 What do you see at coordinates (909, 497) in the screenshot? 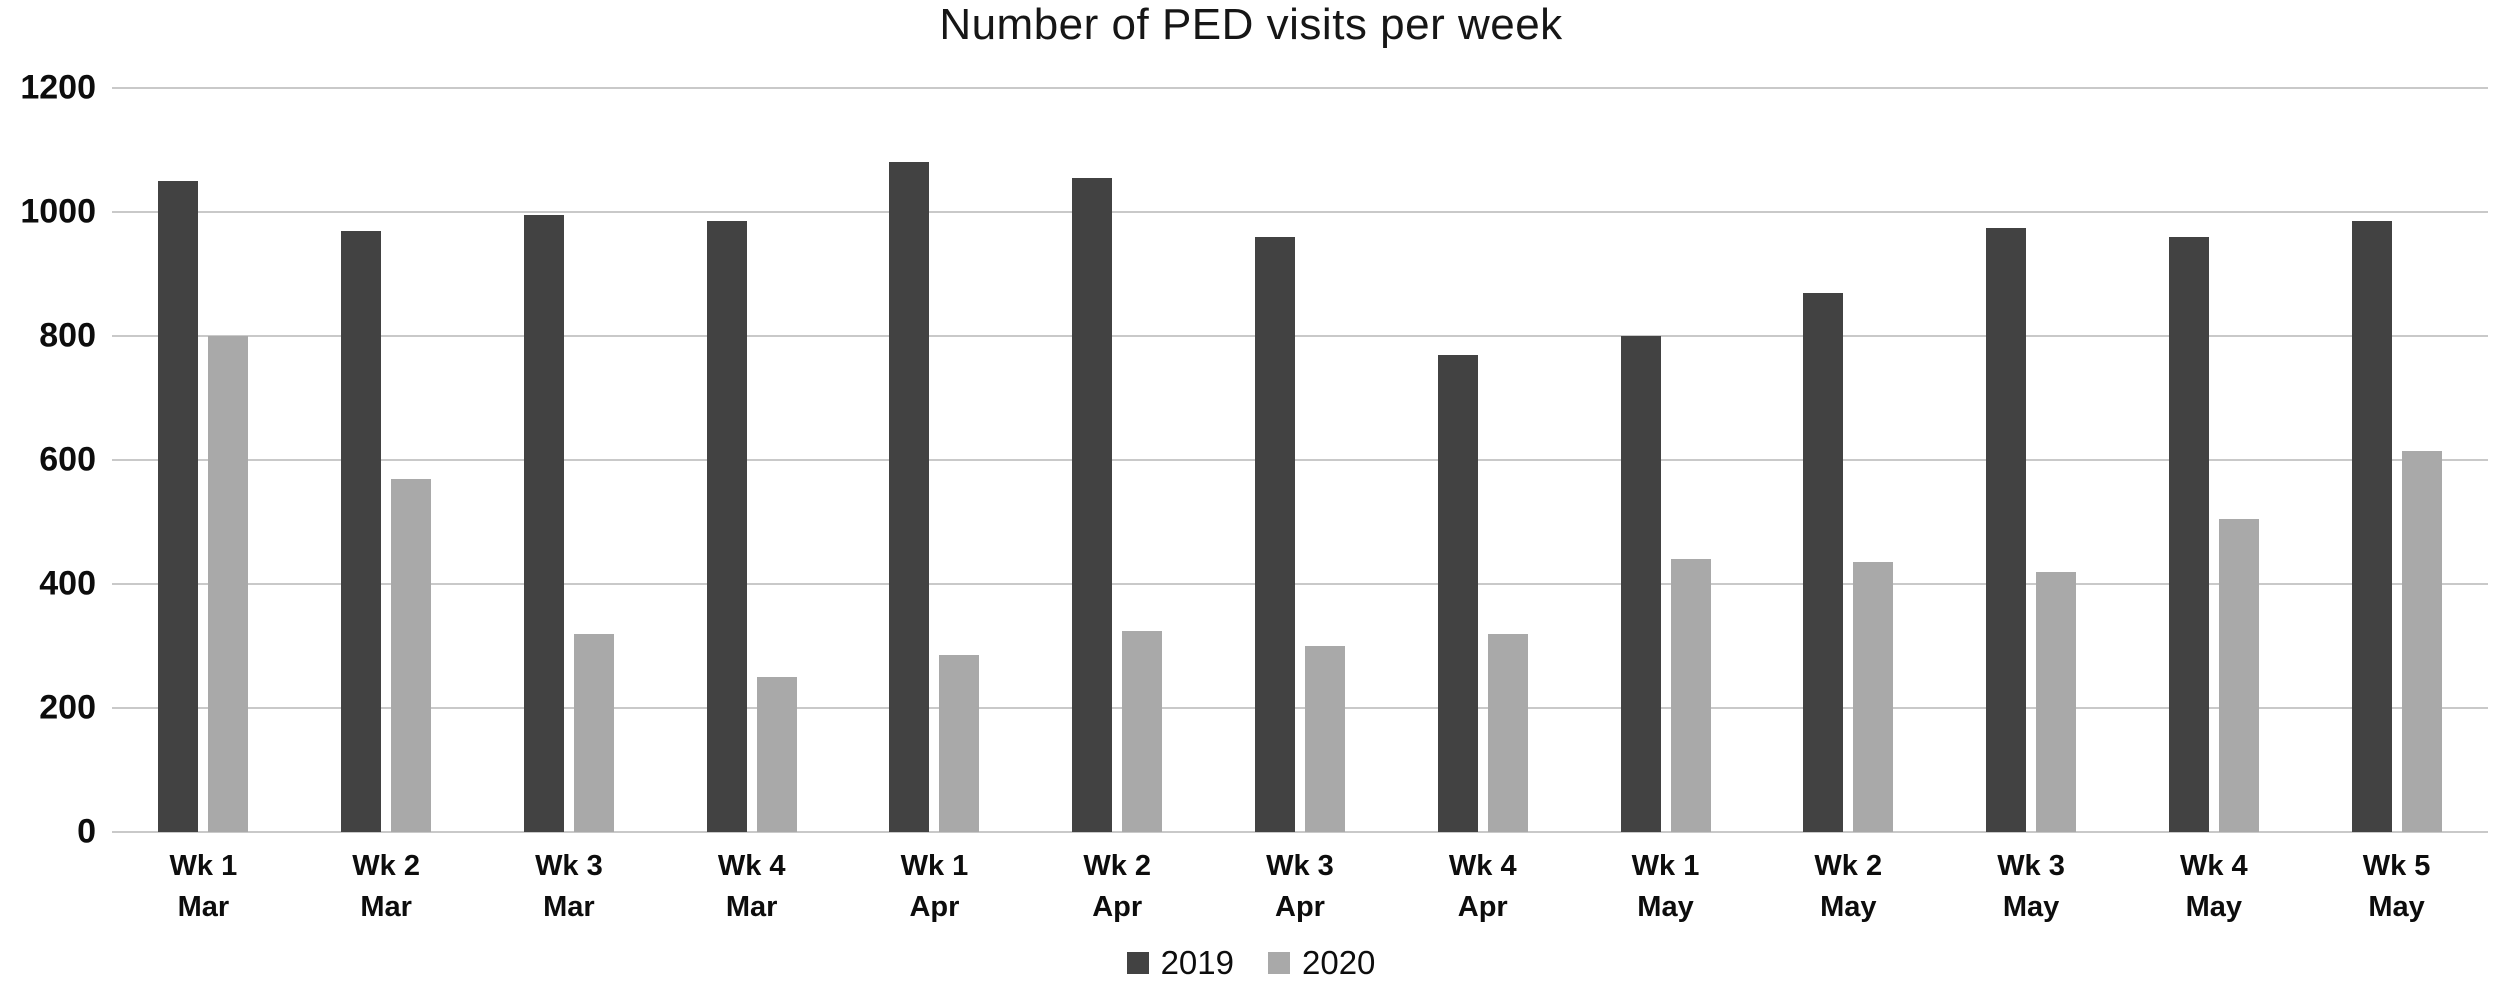
I see `bar-2019-wk-1-apr` at bounding box center [909, 497].